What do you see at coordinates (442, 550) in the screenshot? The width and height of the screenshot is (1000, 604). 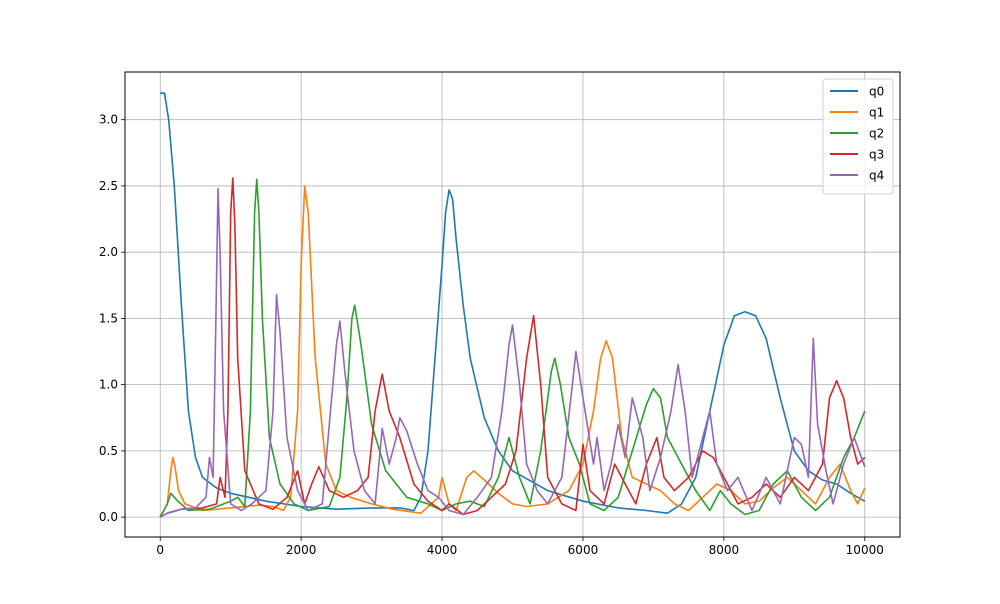 I see `x-tick-label: 4000` at bounding box center [442, 550].